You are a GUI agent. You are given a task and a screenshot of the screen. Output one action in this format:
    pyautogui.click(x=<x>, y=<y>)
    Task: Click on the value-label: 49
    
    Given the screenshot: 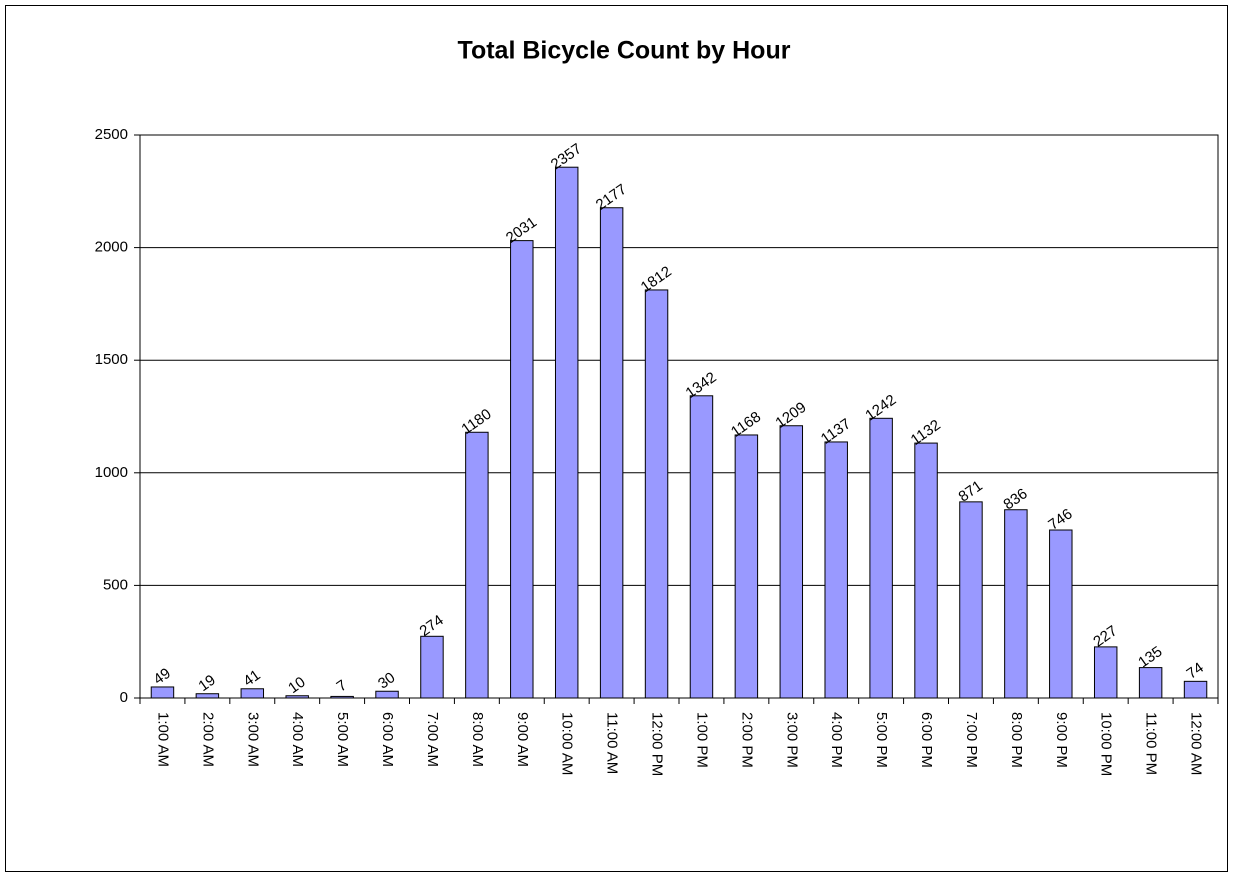 What is the action you would take?
    pyautogui.click(x=161, y=676)
    